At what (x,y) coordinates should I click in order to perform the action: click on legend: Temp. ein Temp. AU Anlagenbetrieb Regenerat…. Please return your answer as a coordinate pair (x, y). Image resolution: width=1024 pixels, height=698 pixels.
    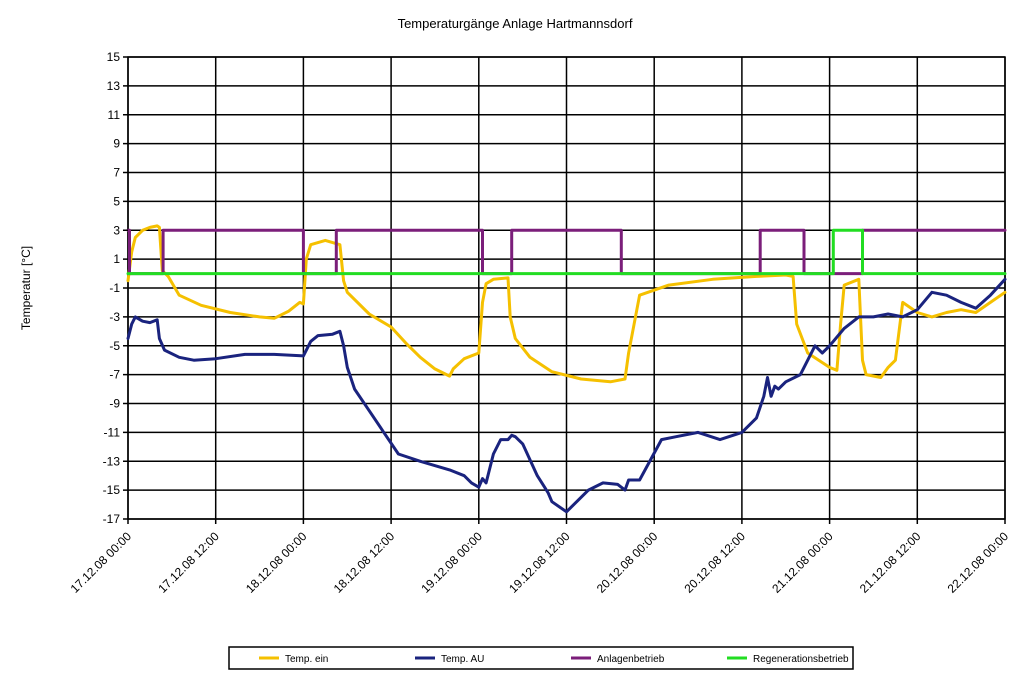
    Looking at the image, I should click on (541, 658).